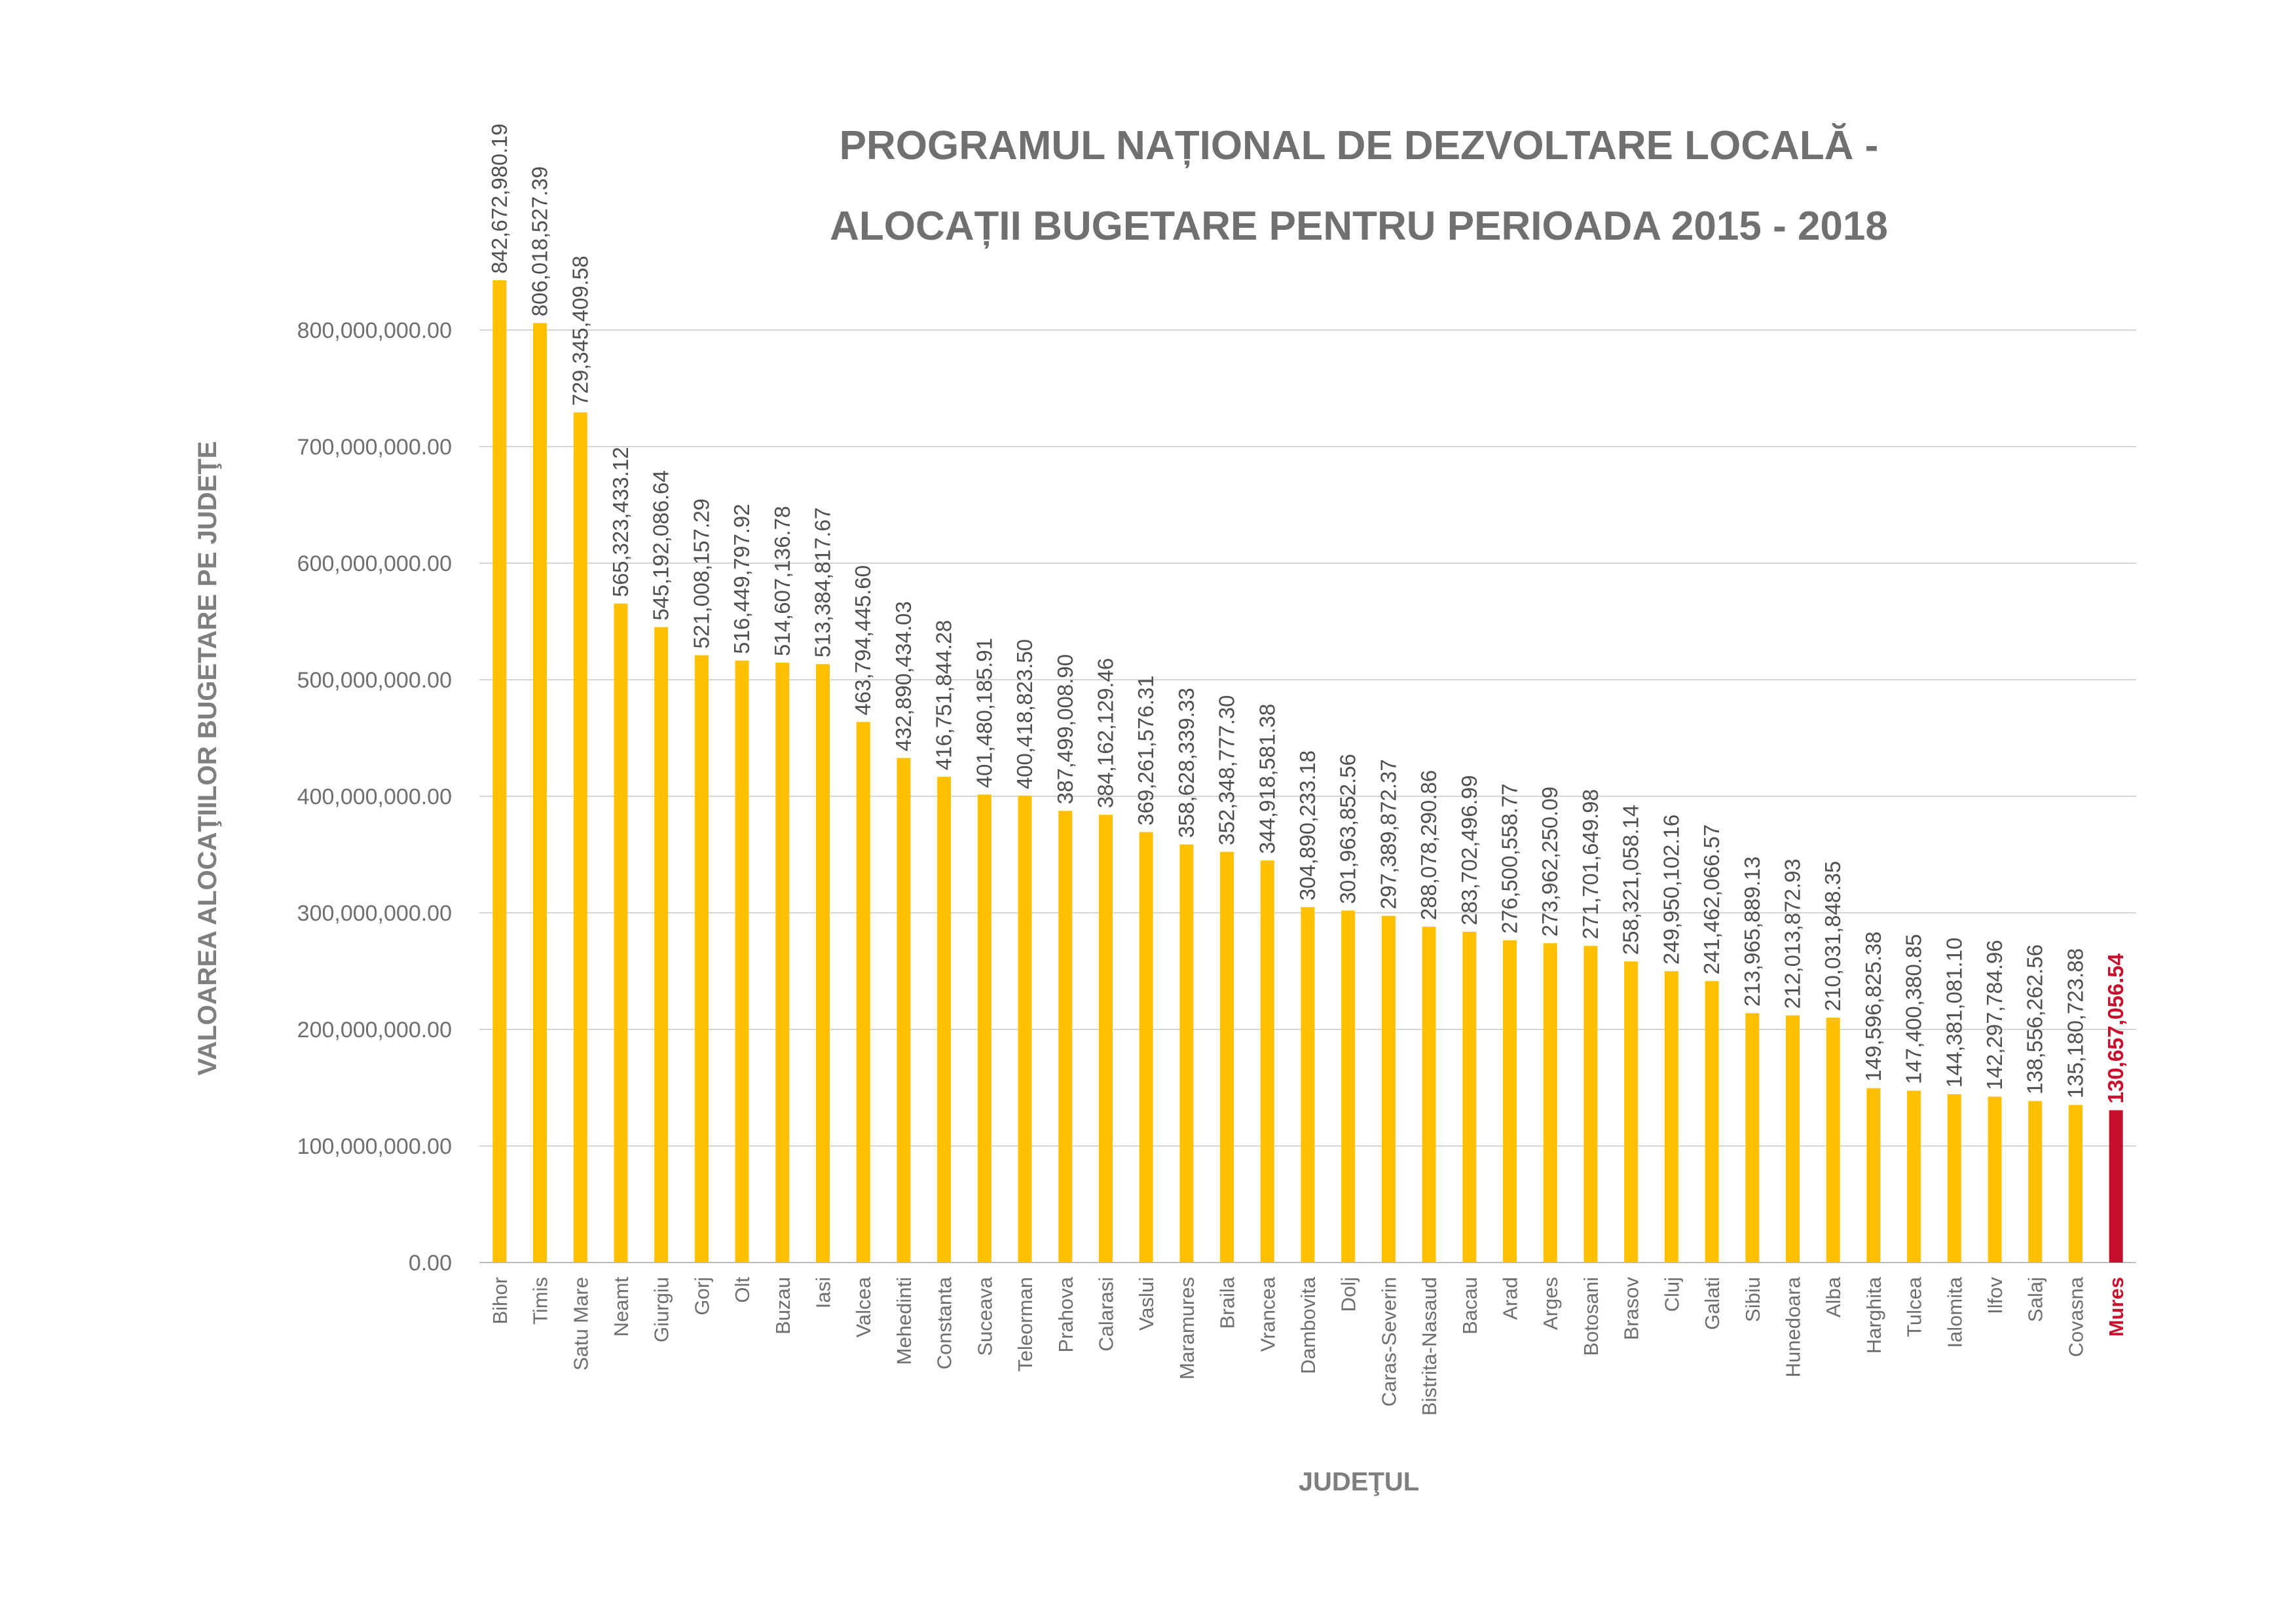 This screenshot has width=2296, height=1624. Describe the element at coordinates (1873, 1006) in the screenshot. I see `data-label: 149,596,825.38` at that location.